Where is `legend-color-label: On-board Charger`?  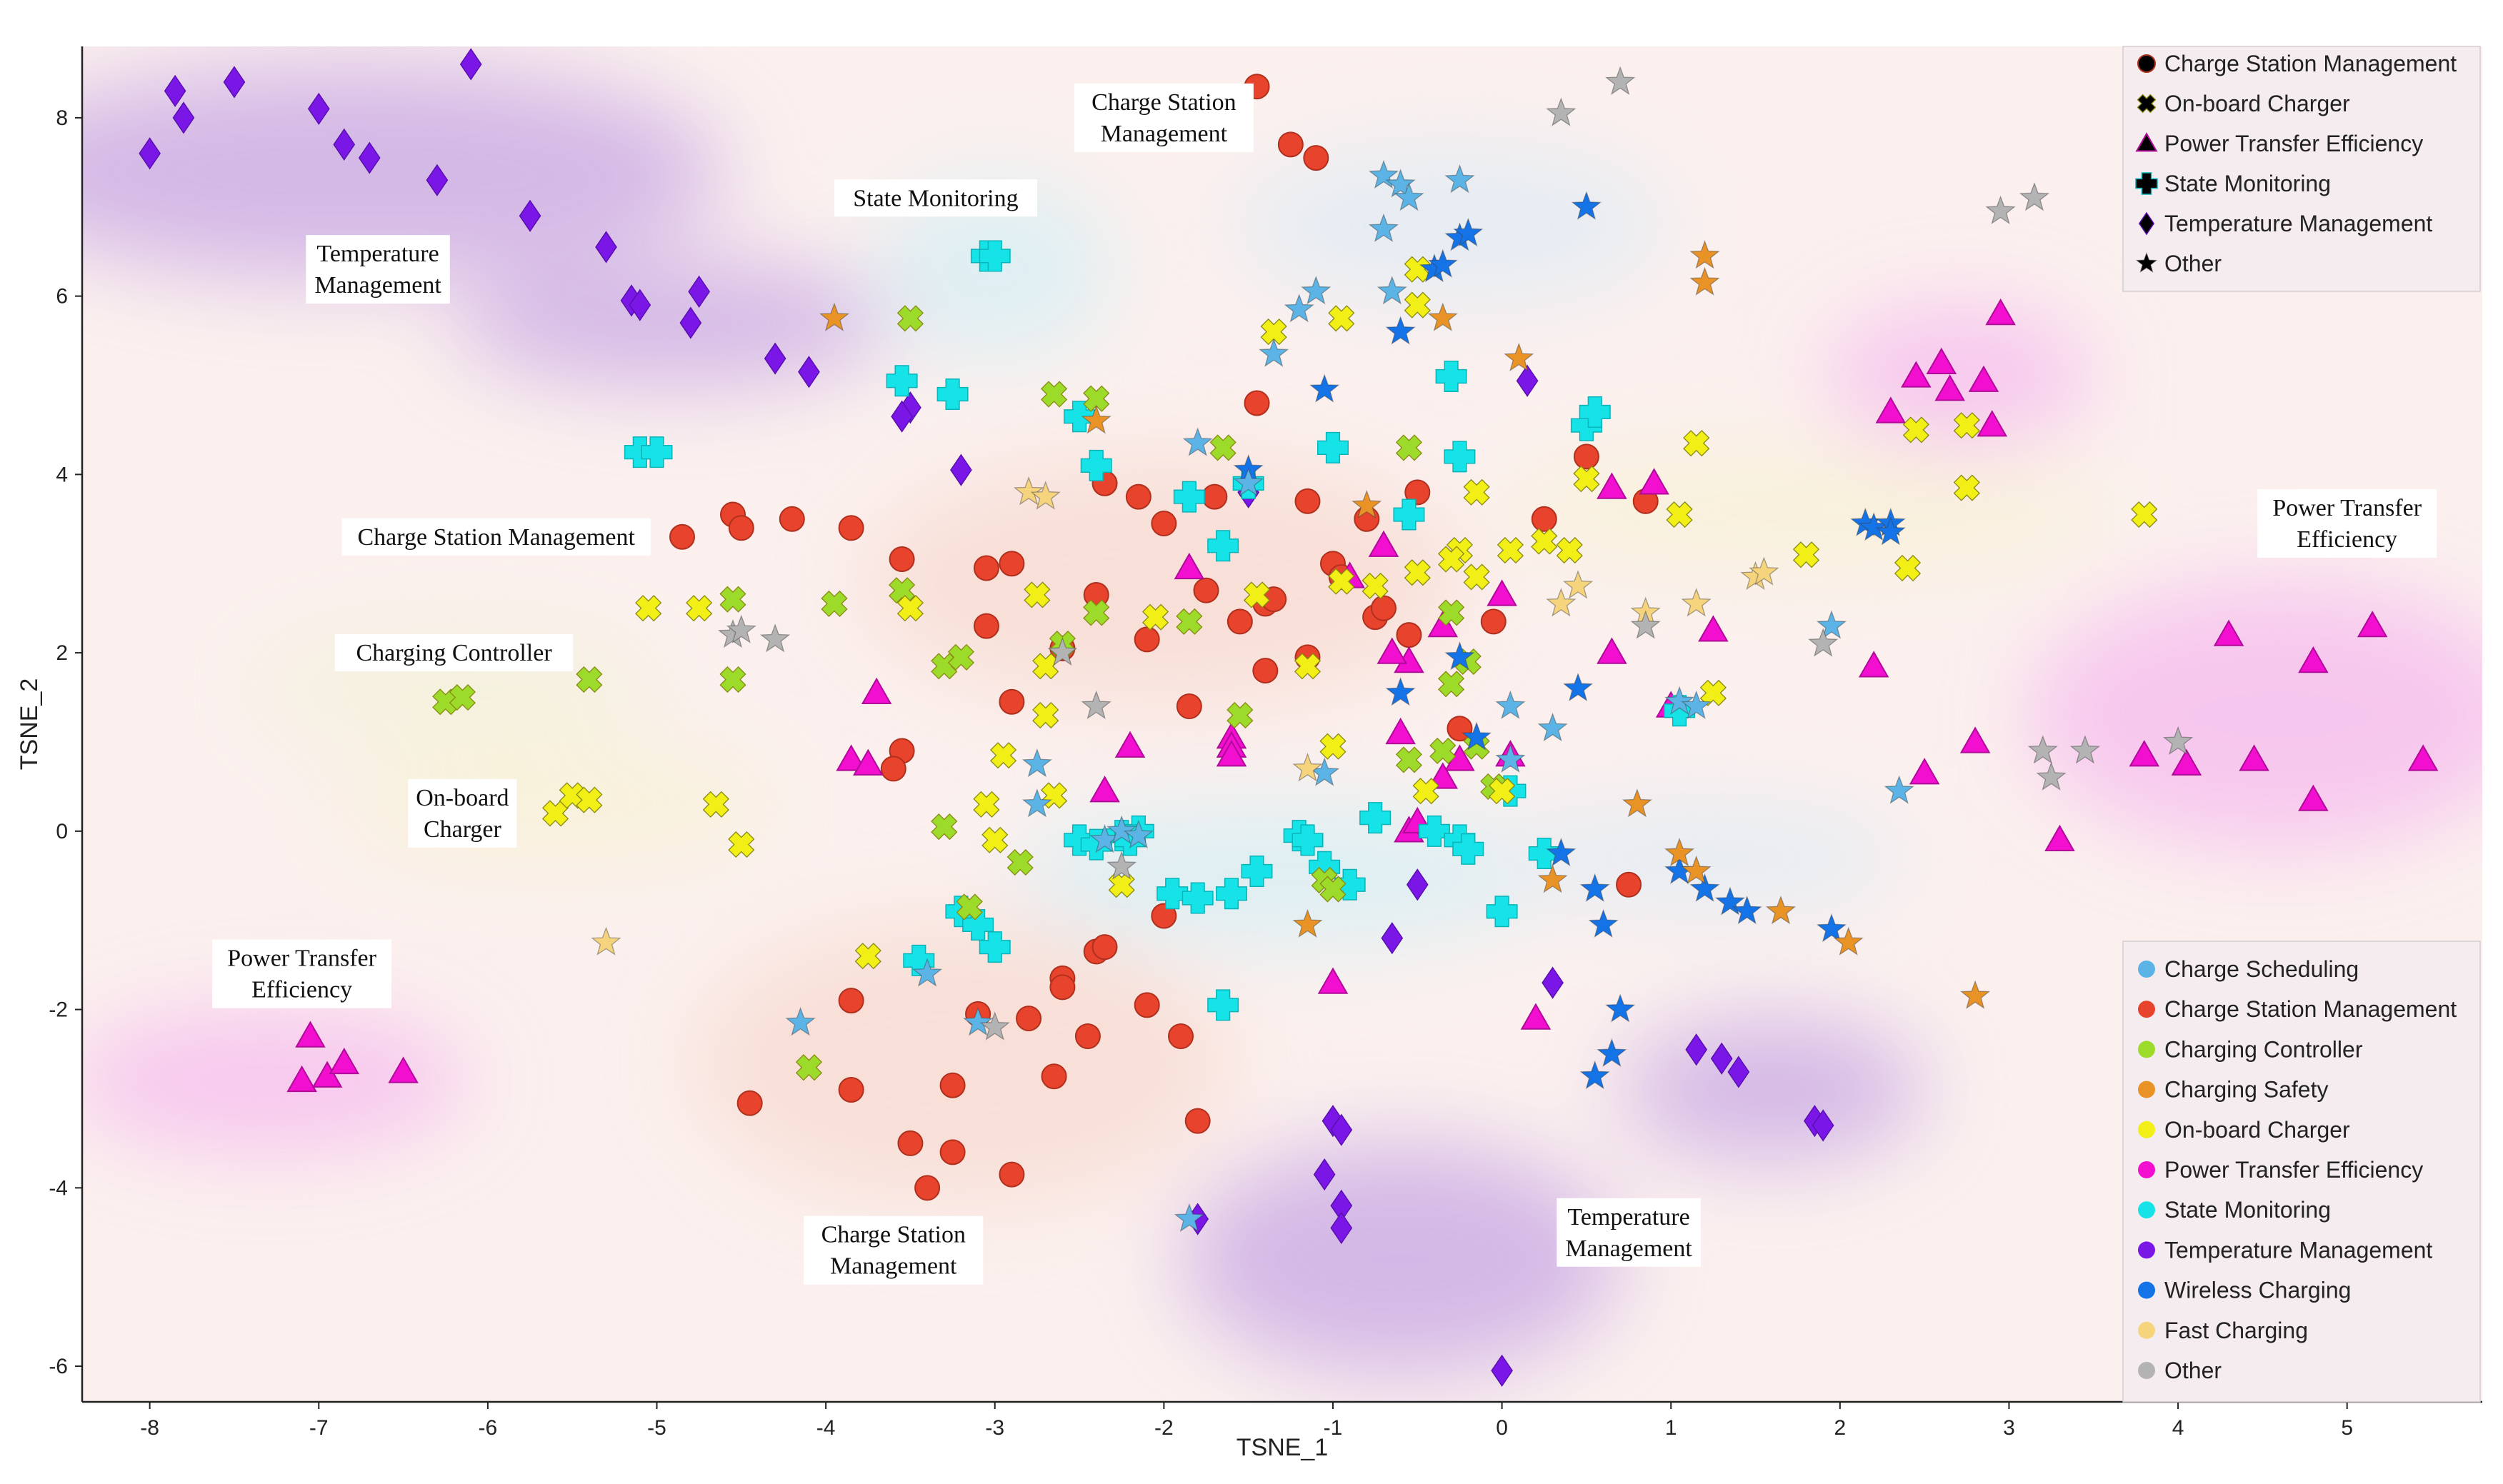 legend-color-label: On-board Charger is located at coordinates (2257, 1130).